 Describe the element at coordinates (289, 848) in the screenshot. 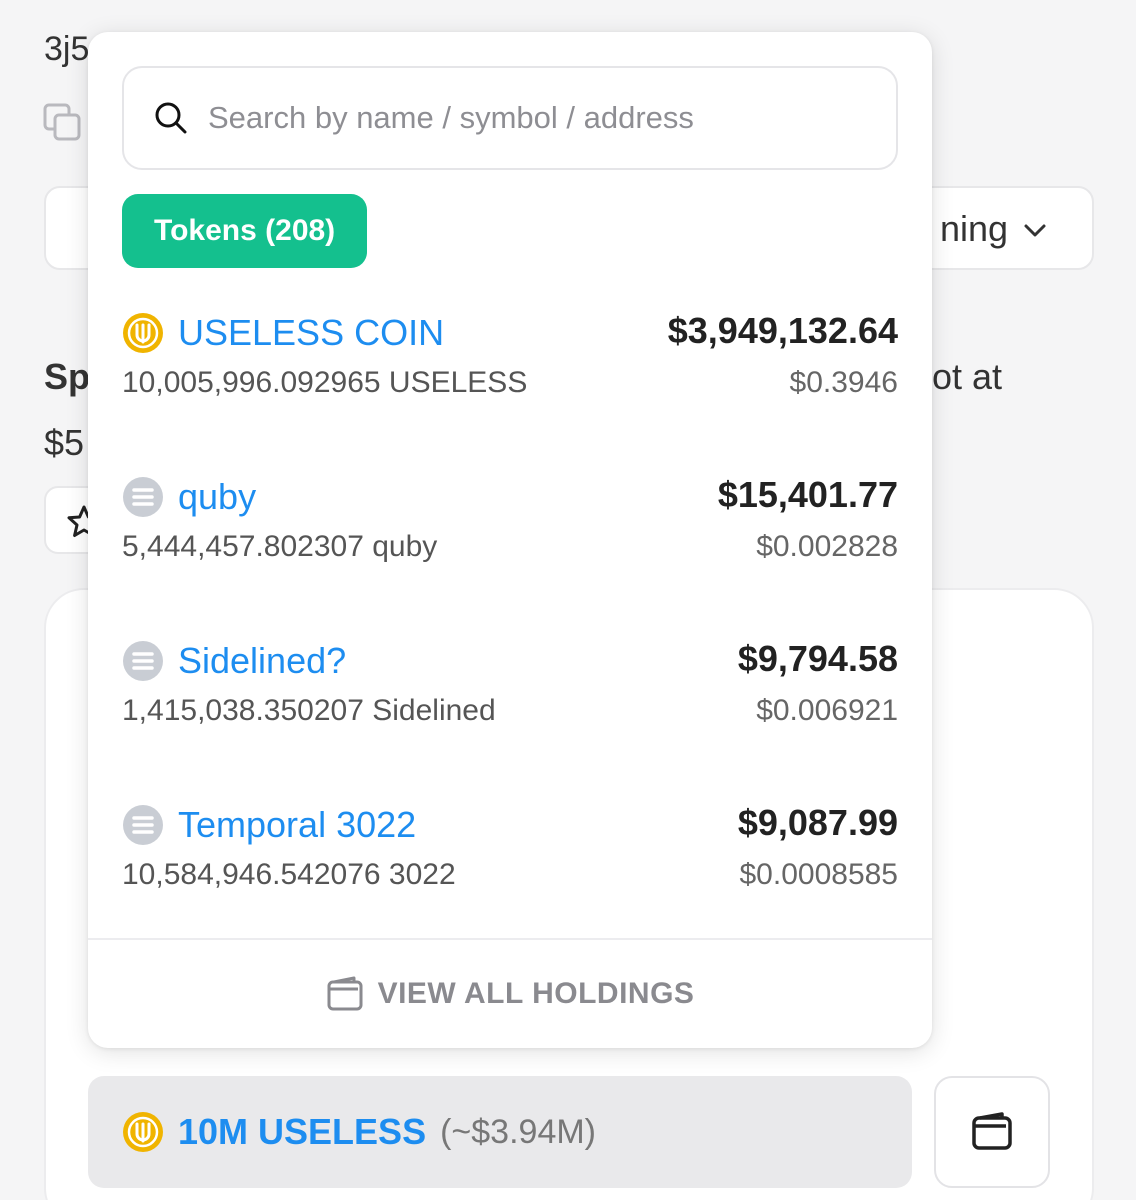

I see `token-info: Temporal 3022 10,584,946.542076 3022` at that location.